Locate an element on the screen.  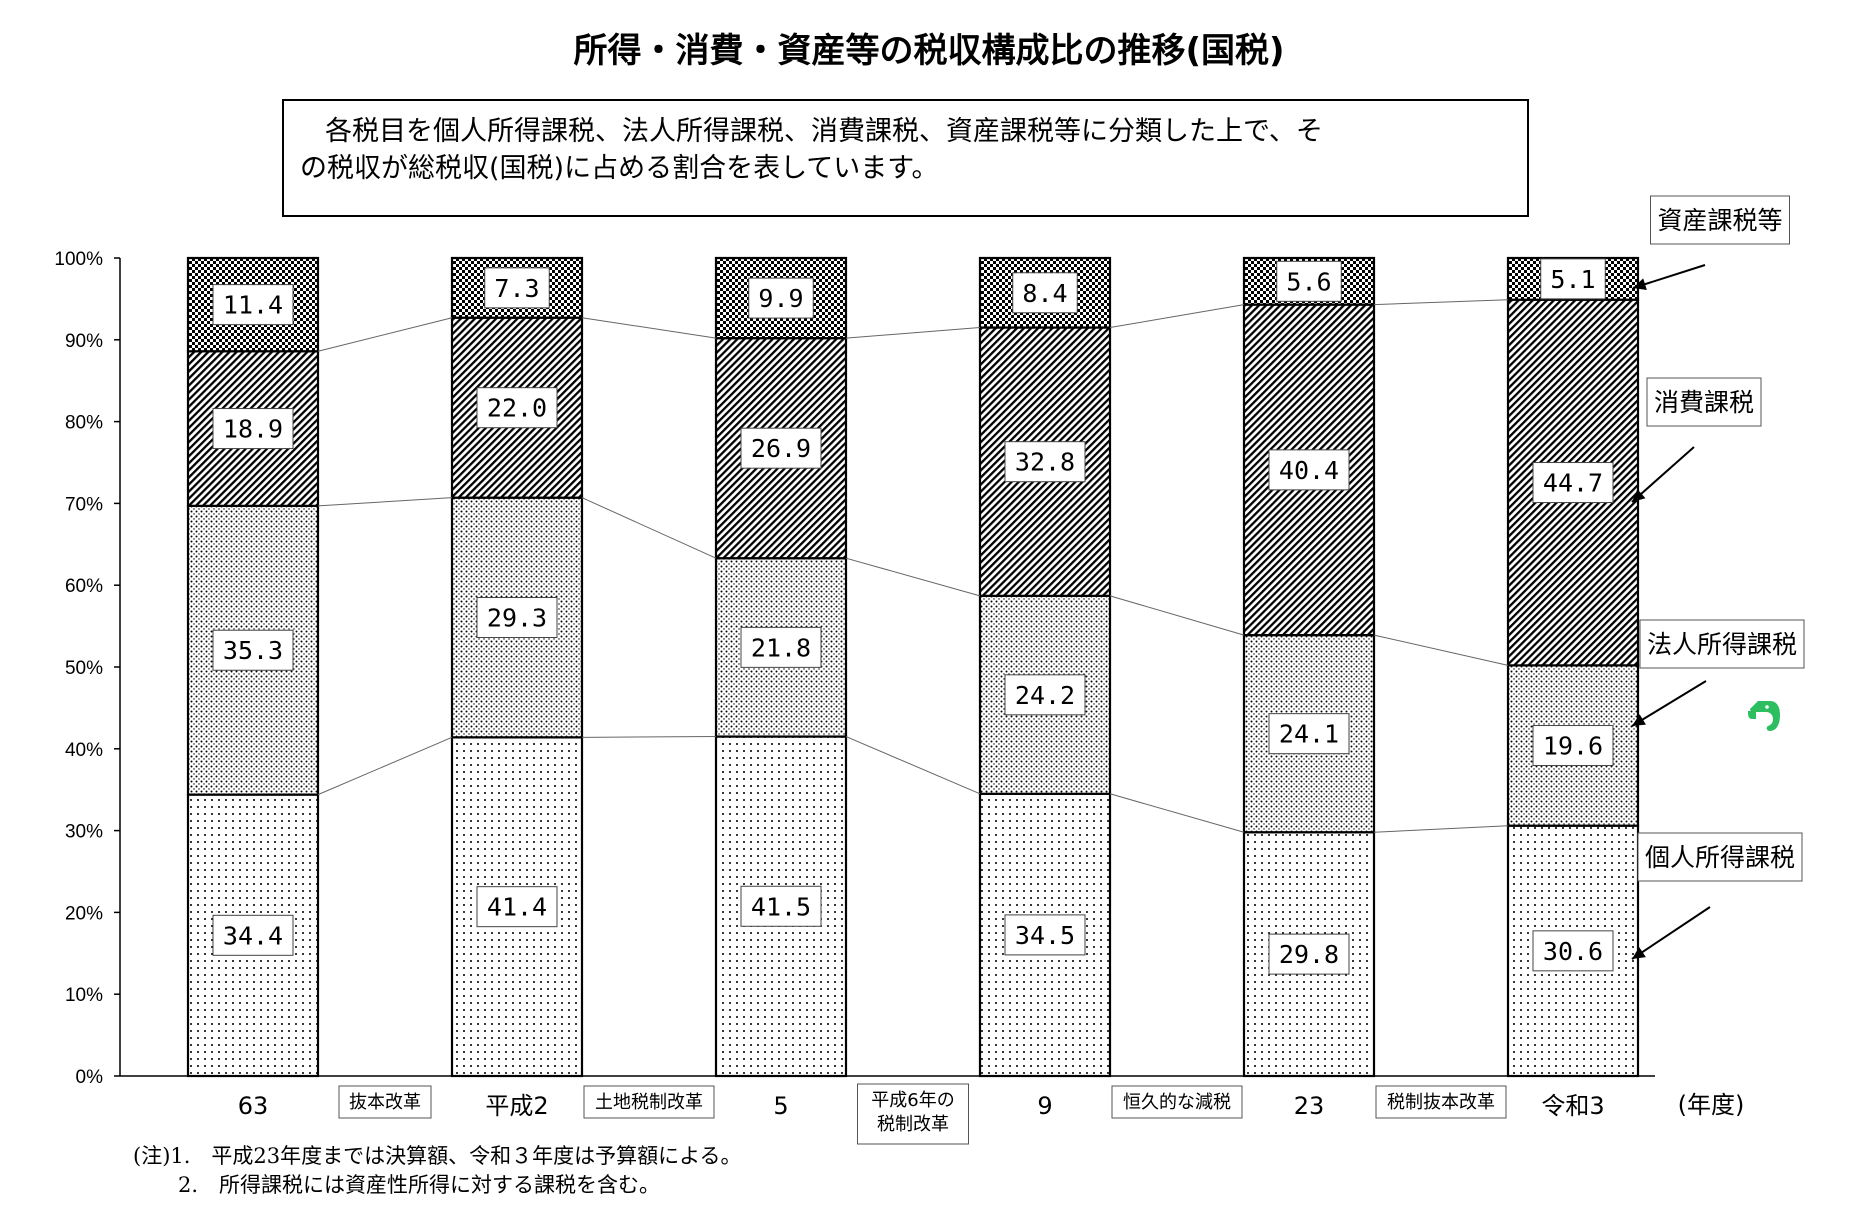
legend-label-corporate-income-tax: 法人所得課税 is located at coordinates (1722, 644).